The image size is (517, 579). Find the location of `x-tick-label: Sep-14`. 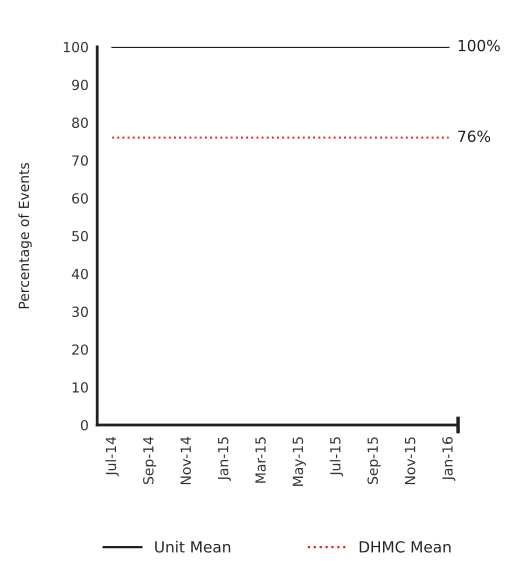

x-tick-label: Sep-14 is located at coordinates (149, 460).